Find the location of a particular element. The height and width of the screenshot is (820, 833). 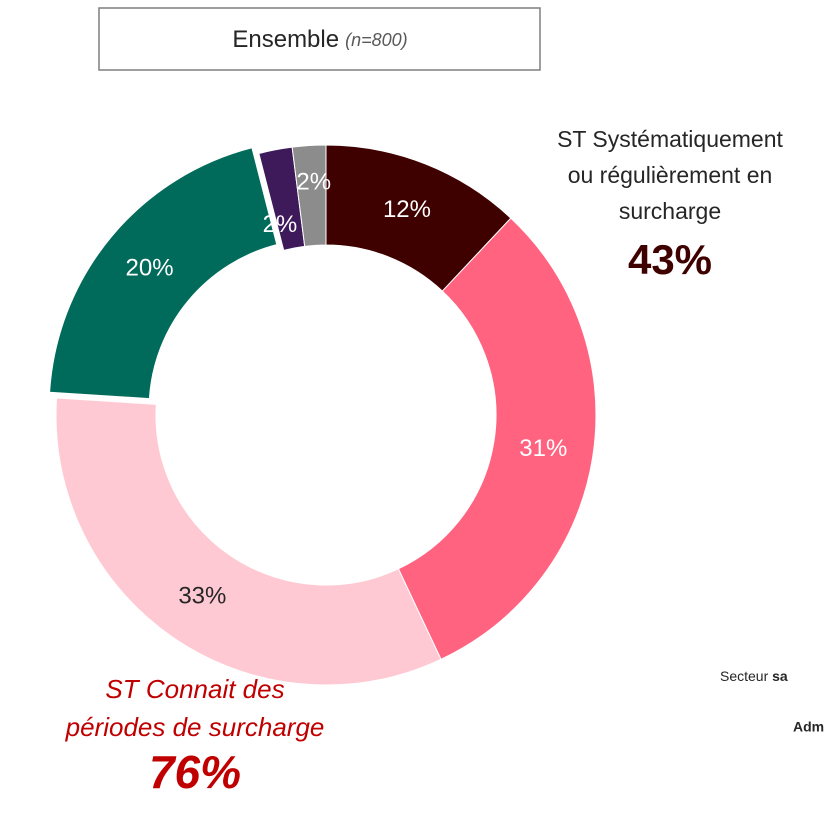

chart-subtitle: (n=800) is located at coordinates (376, 40).